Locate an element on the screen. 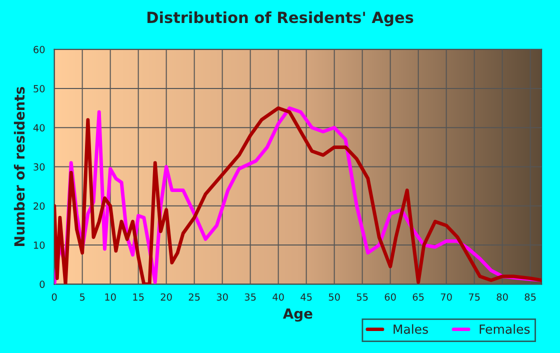 This screenshot has height=353, width=560. x-tick-label: 75 is located at coordinates (474, 297).